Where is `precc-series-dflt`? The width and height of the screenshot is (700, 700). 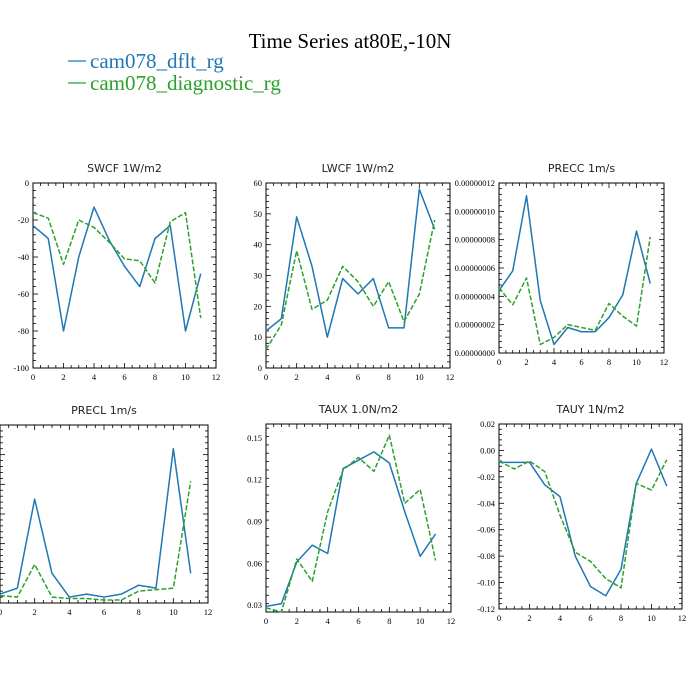
precc-series-dflt is located at coordinates (574, 270).